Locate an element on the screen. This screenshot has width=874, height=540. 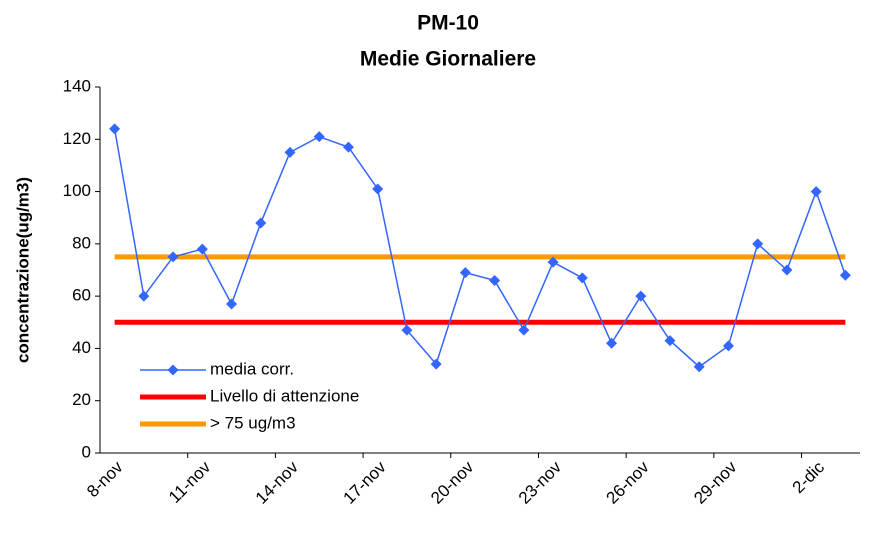
legend-label: Livello di attenzione is located at coordinates (284, 395).